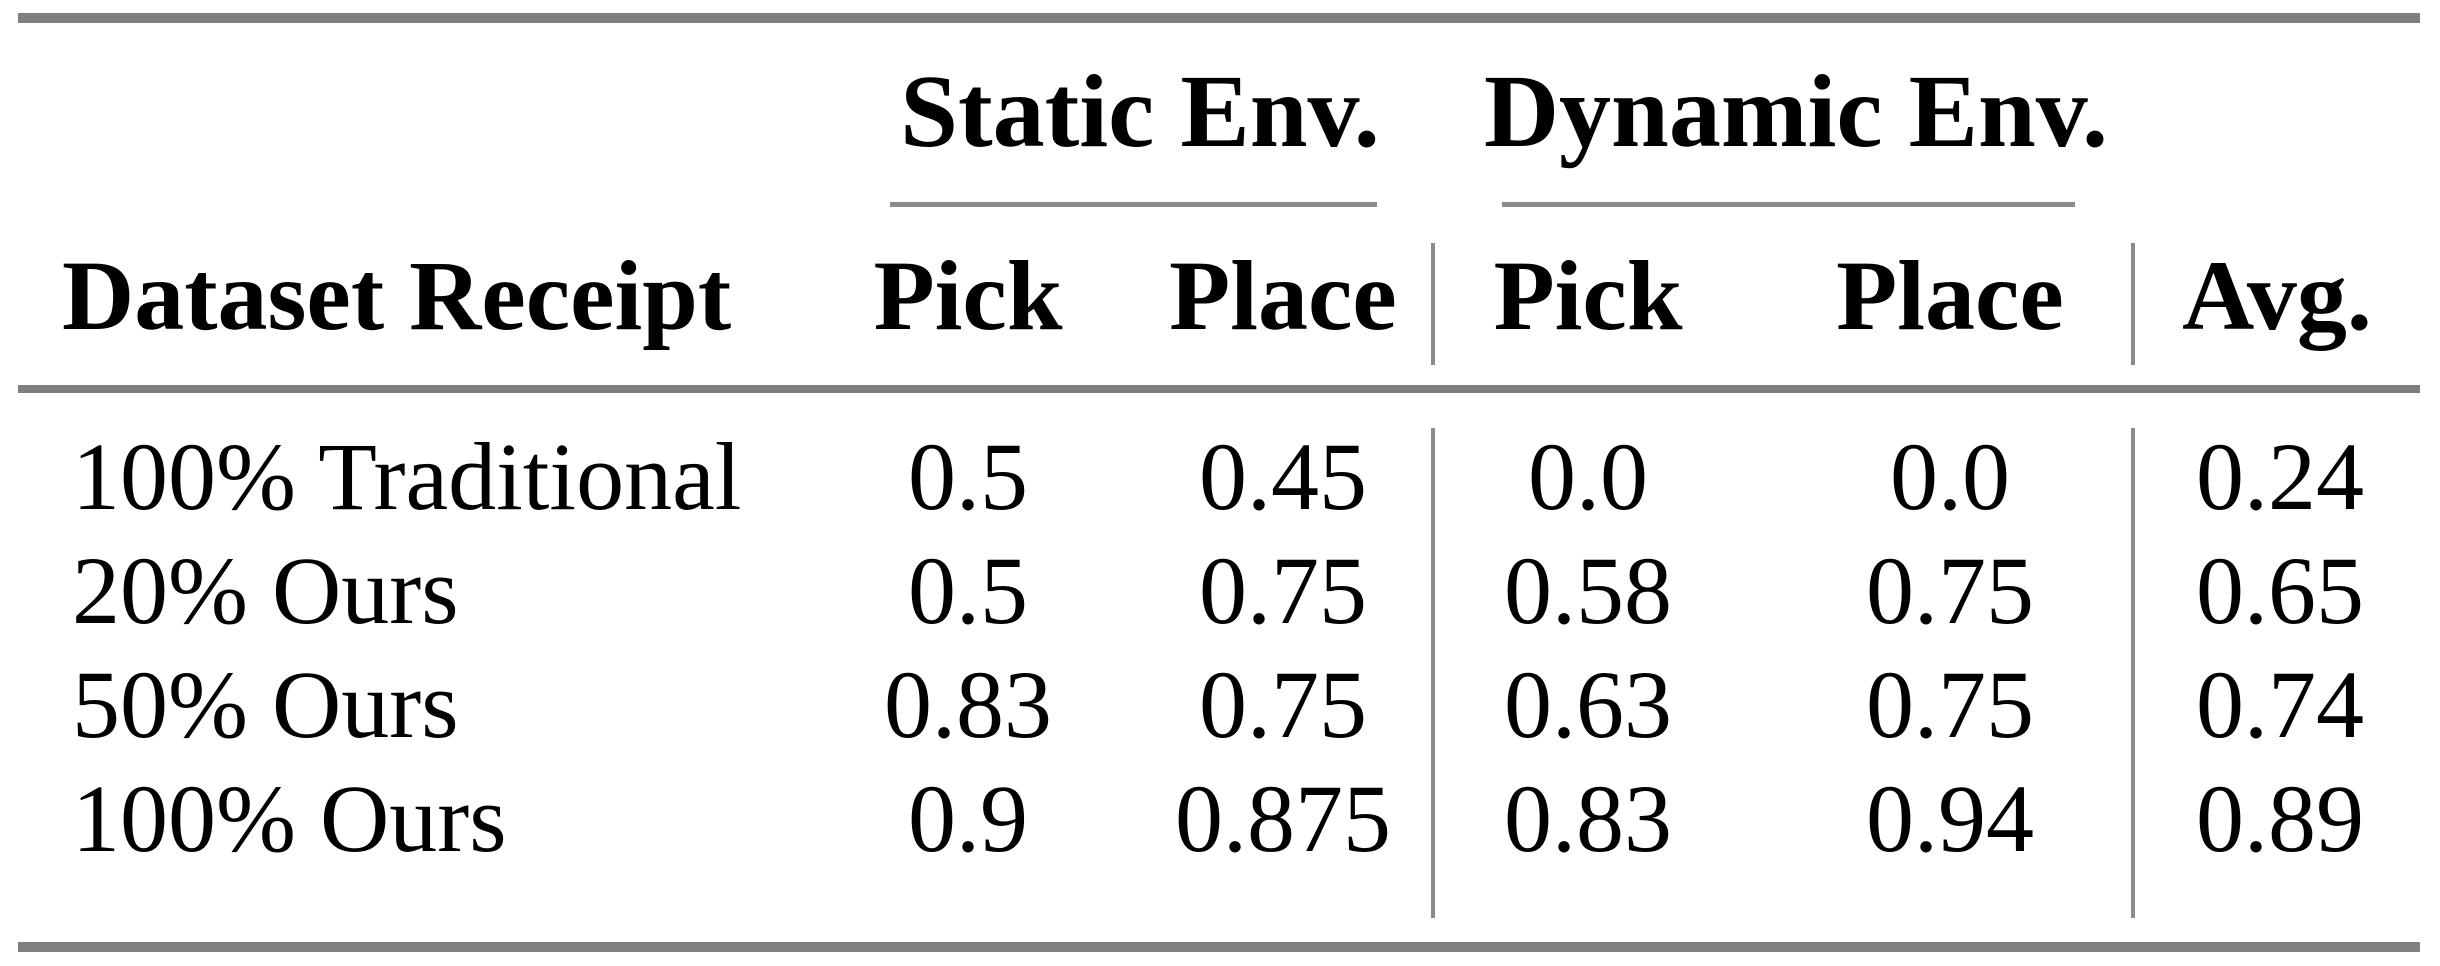  What do you see at coordinates (407, 476) in the screenshot?
I see `row-label: 100% Traditional` at bounding box center [407, 476].